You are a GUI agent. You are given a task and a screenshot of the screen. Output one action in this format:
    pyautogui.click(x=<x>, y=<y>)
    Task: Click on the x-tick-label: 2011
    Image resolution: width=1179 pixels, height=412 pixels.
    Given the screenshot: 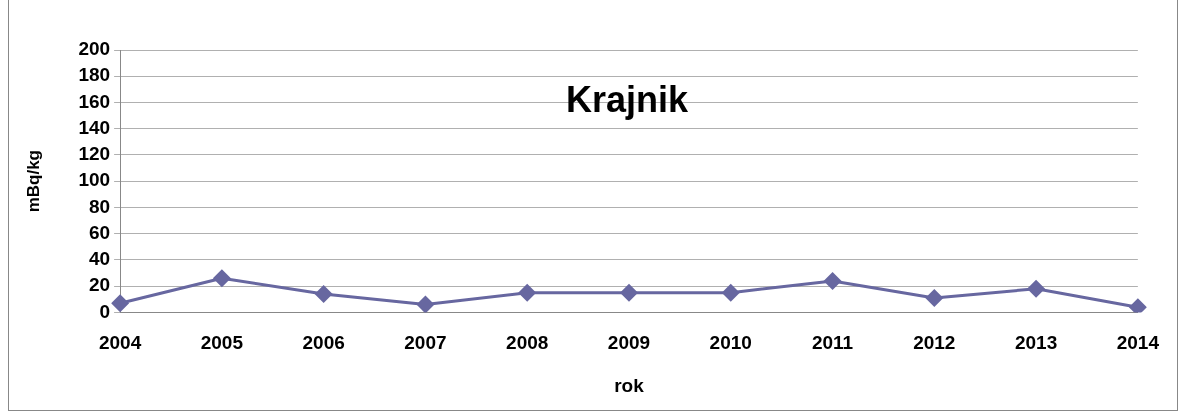 What is the action you would take?
    pyautogui.click(x=832, y=343)
    